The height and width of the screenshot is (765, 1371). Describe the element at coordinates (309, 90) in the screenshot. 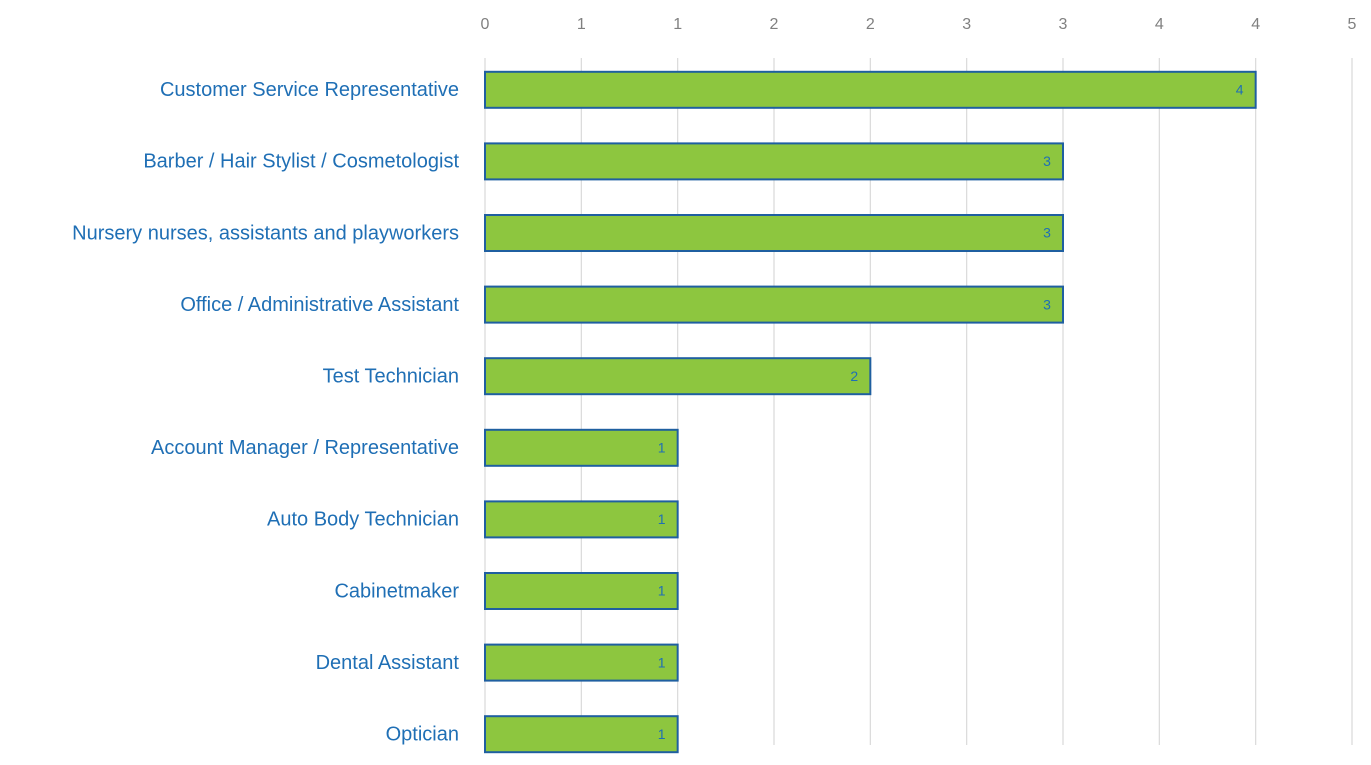

I see `y-tick-label: Customer Service Representative` at that location.